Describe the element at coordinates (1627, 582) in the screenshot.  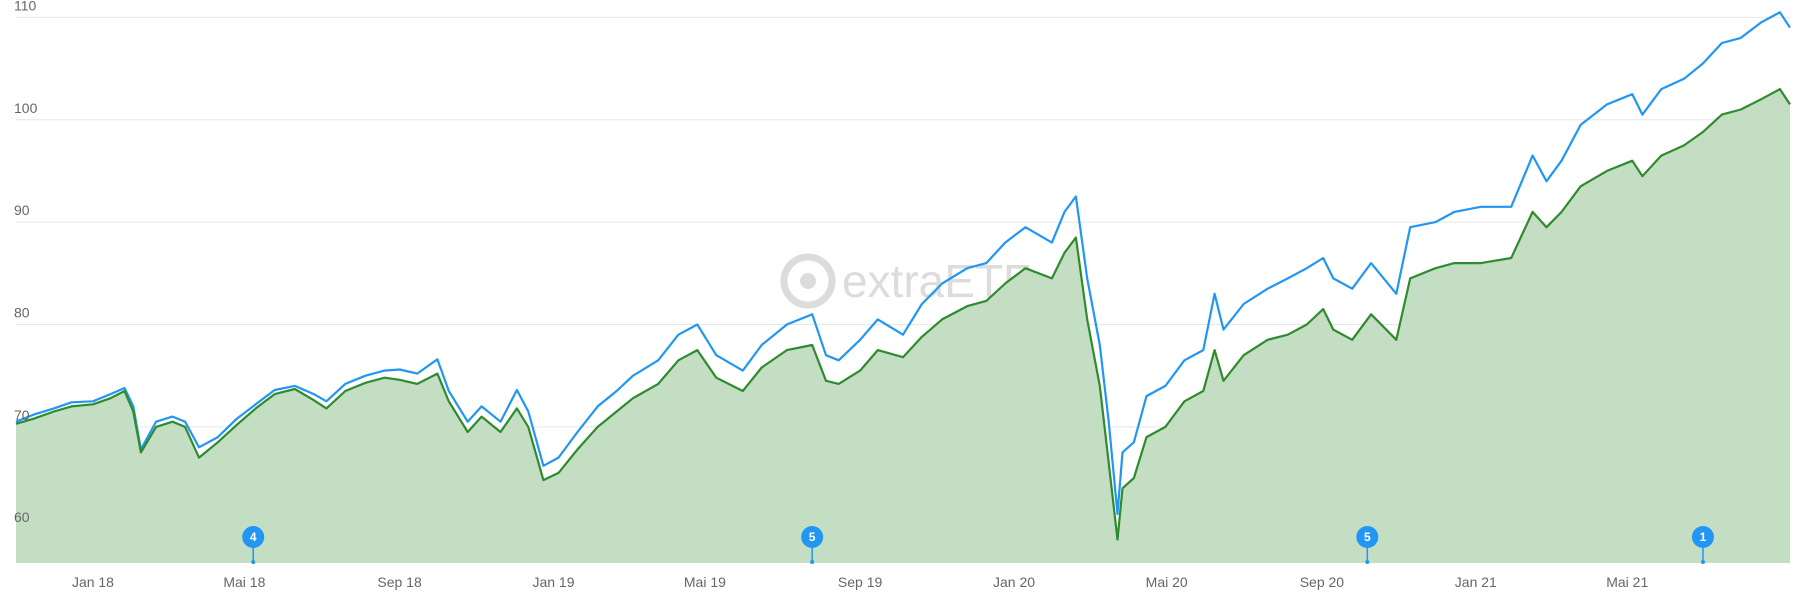
I see `x-tick-label: Mai 21` at that location.